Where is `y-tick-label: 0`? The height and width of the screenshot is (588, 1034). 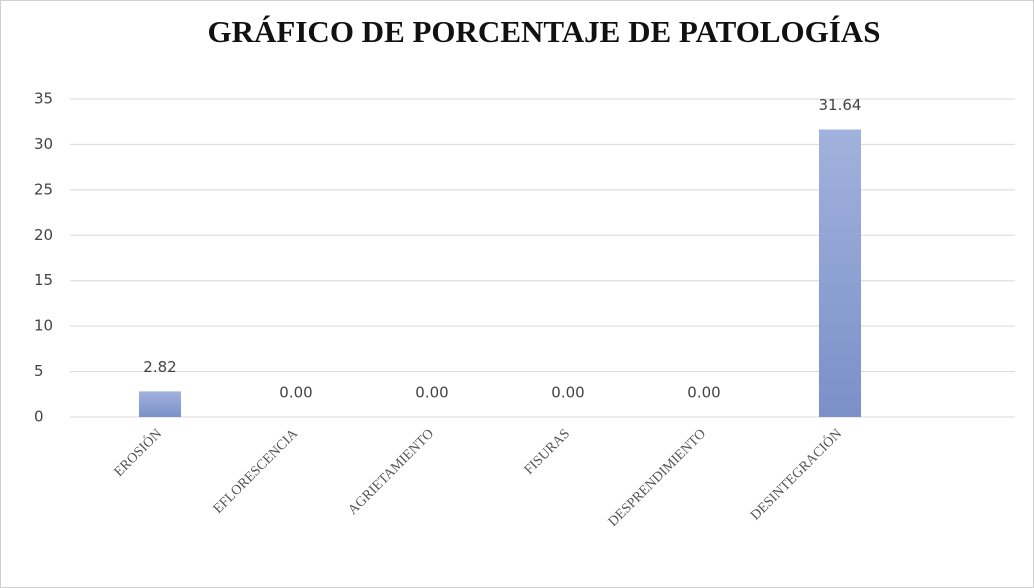
y-tick-label: 0 is located at coordinates (39, 417).